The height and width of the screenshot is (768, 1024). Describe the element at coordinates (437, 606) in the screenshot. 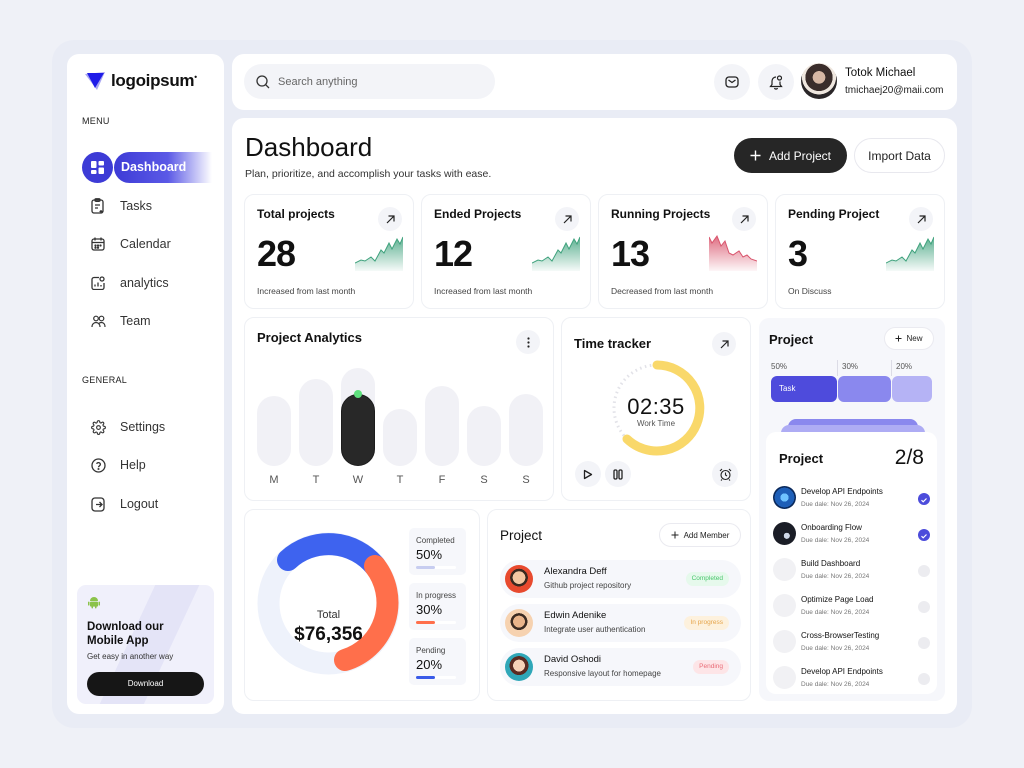

I see `legend-in-progress: In progress 30%` at that location.